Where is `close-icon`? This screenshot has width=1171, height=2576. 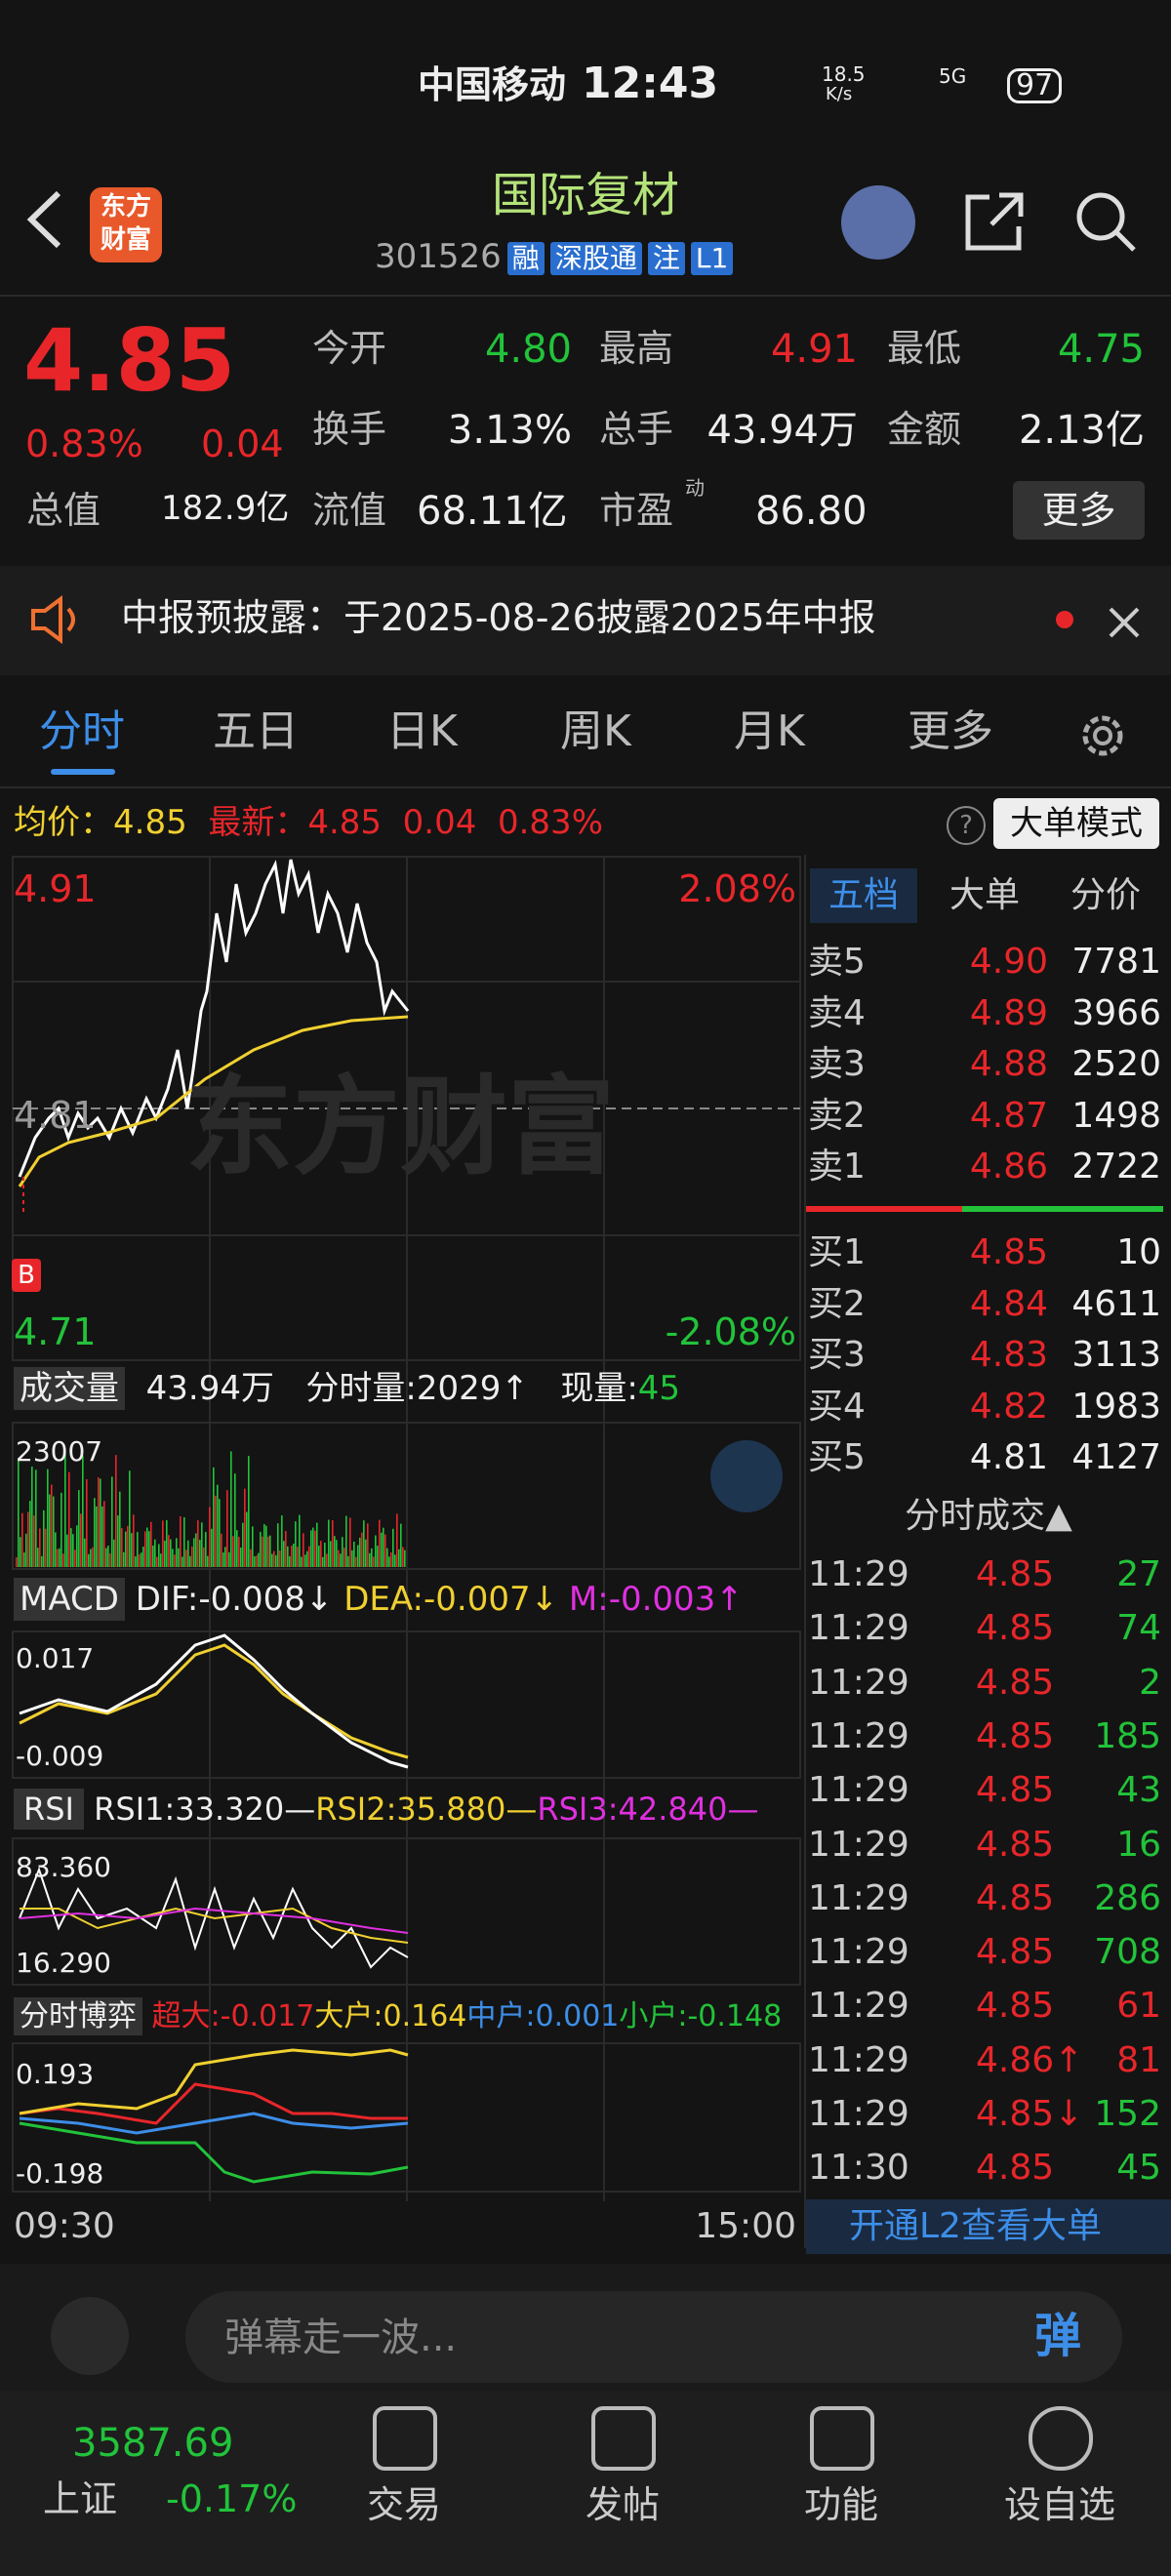
close-icon is located at coordinates (1124, 622).